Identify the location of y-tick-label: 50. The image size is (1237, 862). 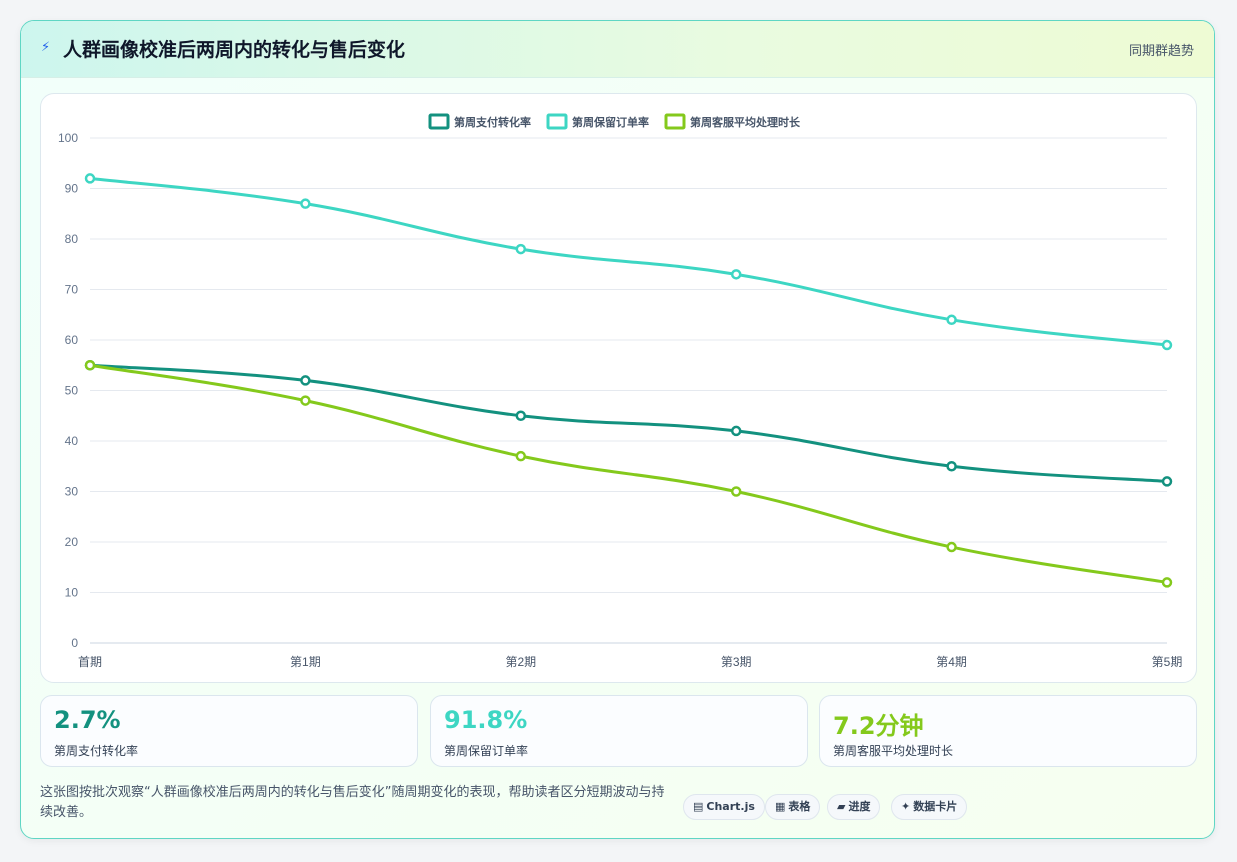
(72, 391).